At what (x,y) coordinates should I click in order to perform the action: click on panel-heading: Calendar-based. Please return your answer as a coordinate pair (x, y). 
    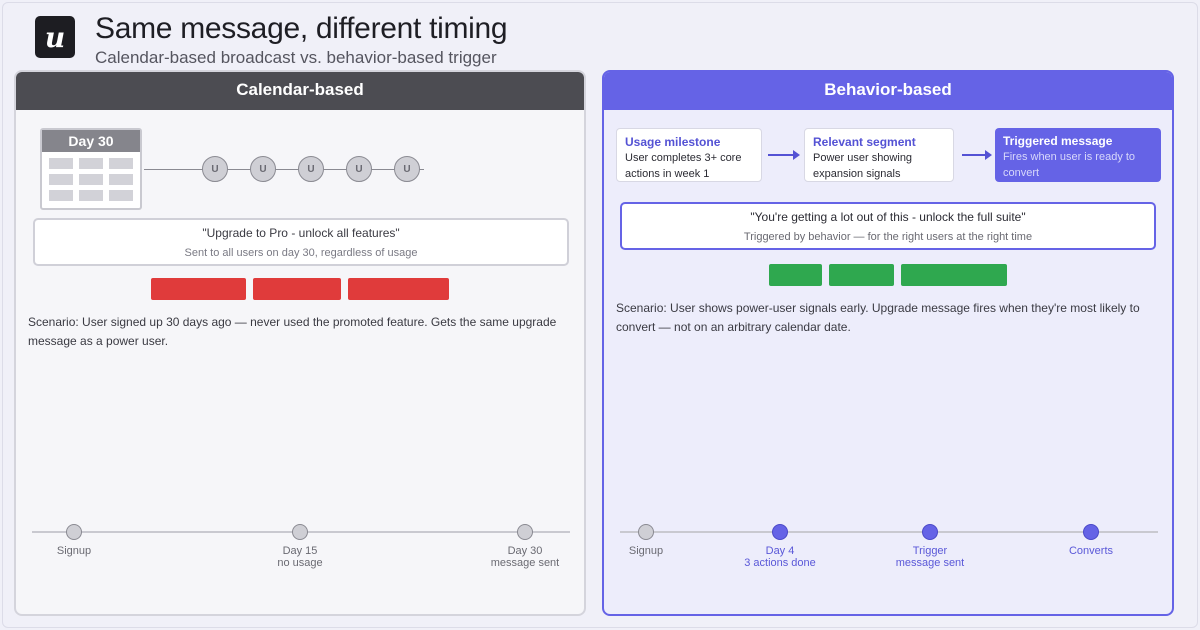
    Looking at the image, I should click on (300, 91).